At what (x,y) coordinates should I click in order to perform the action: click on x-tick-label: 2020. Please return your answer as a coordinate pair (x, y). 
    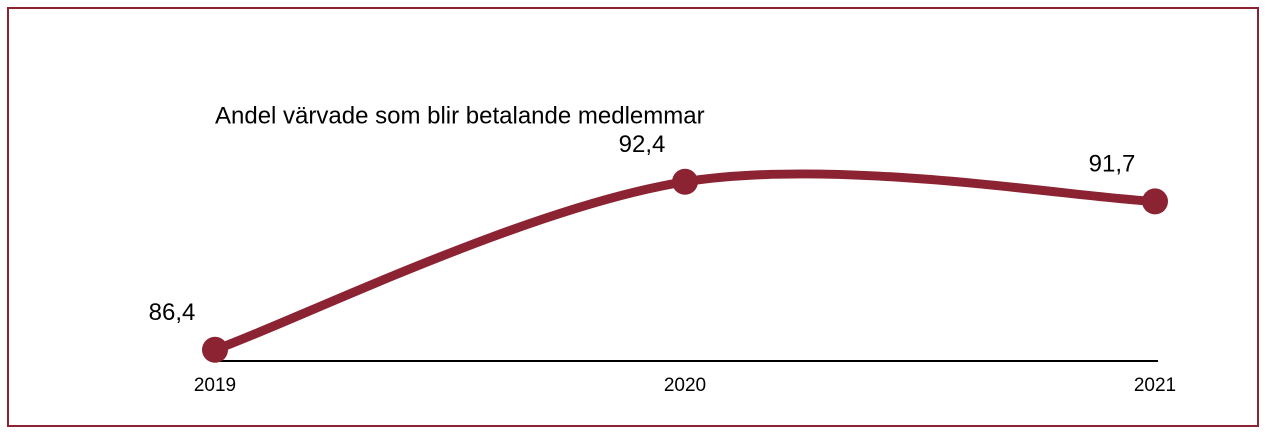
    Looking at the image, I should click on (685, 385).